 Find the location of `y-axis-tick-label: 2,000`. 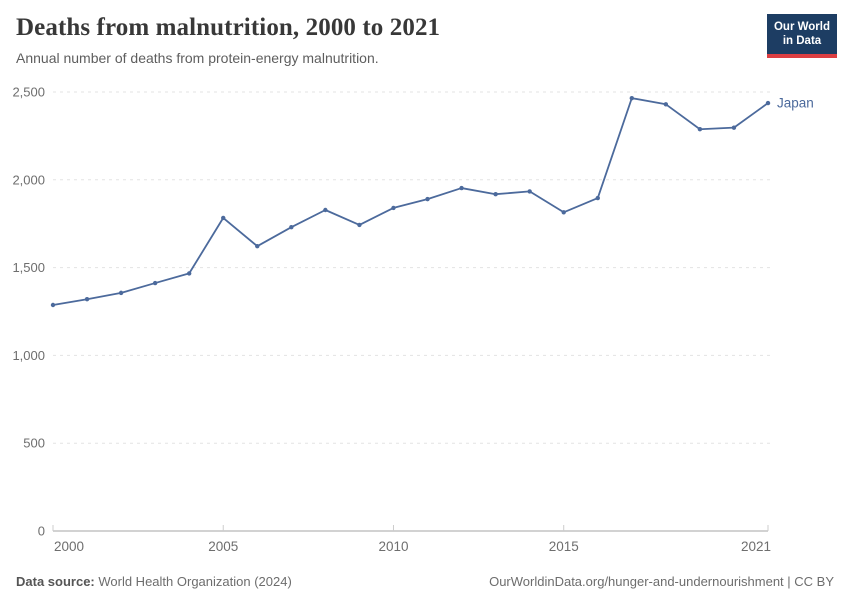

y-axis-tick-label: 2,000 is located at coordinates (28, 179).